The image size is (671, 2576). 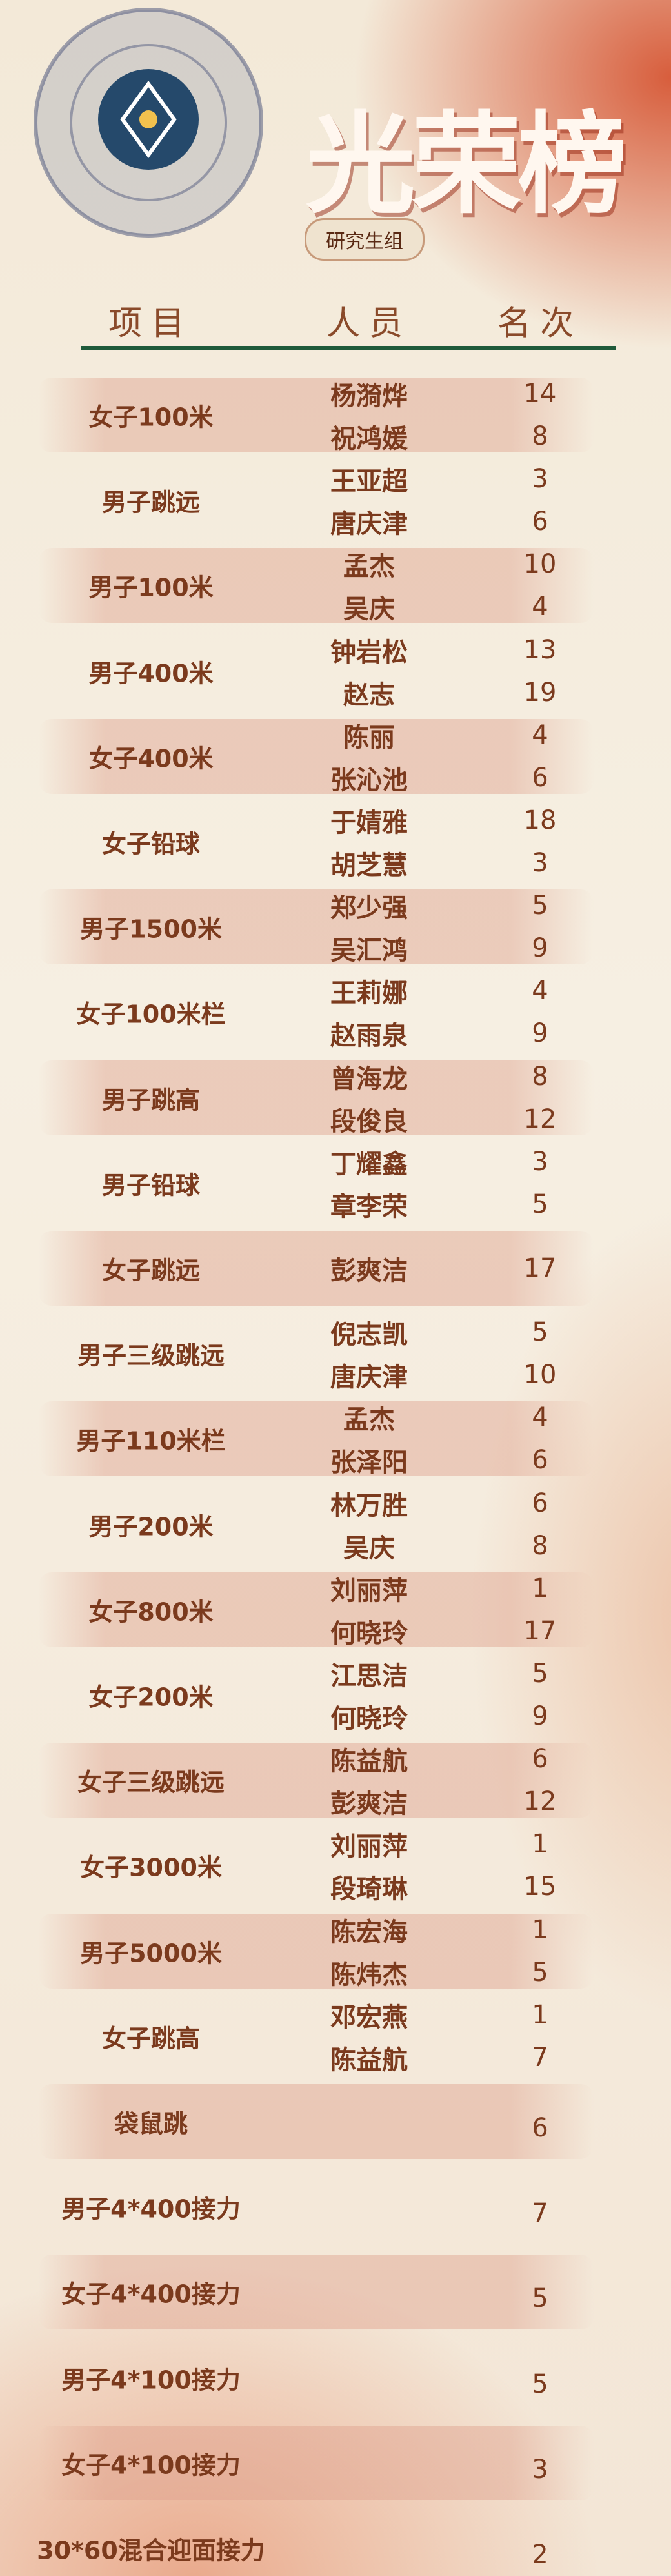 What do you see at coordinates (369, 994) in the screenshot?
I see `athlete-name: 王莉娜` at bounding box center [369, 994].